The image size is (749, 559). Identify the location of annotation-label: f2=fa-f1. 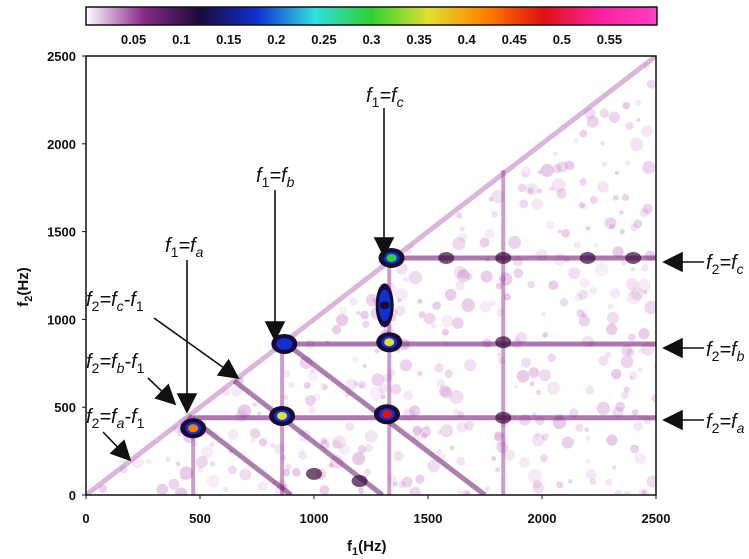
(115, 418).